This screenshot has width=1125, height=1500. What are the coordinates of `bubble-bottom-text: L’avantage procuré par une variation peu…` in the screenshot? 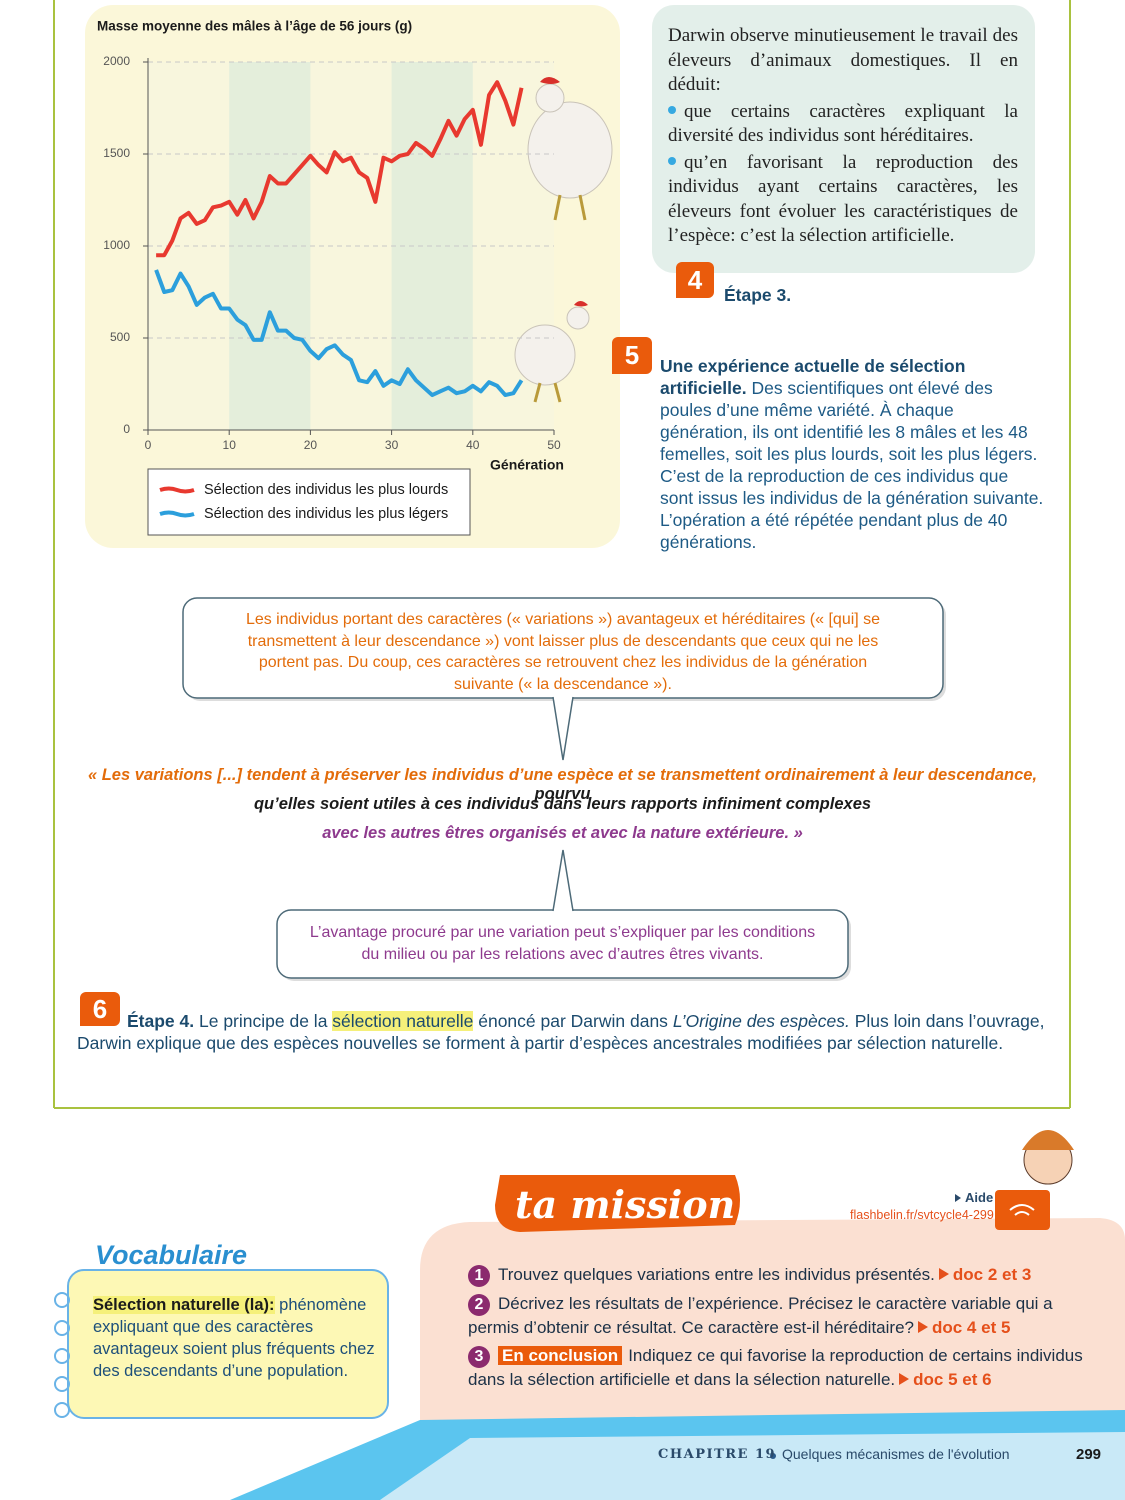 It's located at (562, 943).